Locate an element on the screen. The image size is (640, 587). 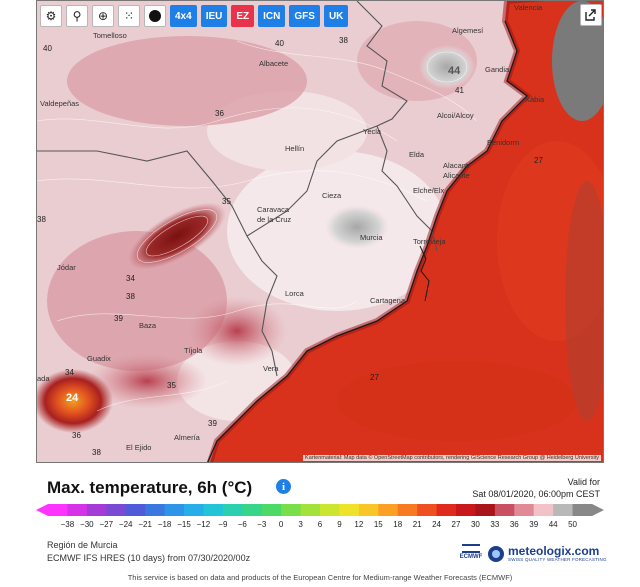
points-grid-icon: ⁙ is located at coordinates (129, 16).